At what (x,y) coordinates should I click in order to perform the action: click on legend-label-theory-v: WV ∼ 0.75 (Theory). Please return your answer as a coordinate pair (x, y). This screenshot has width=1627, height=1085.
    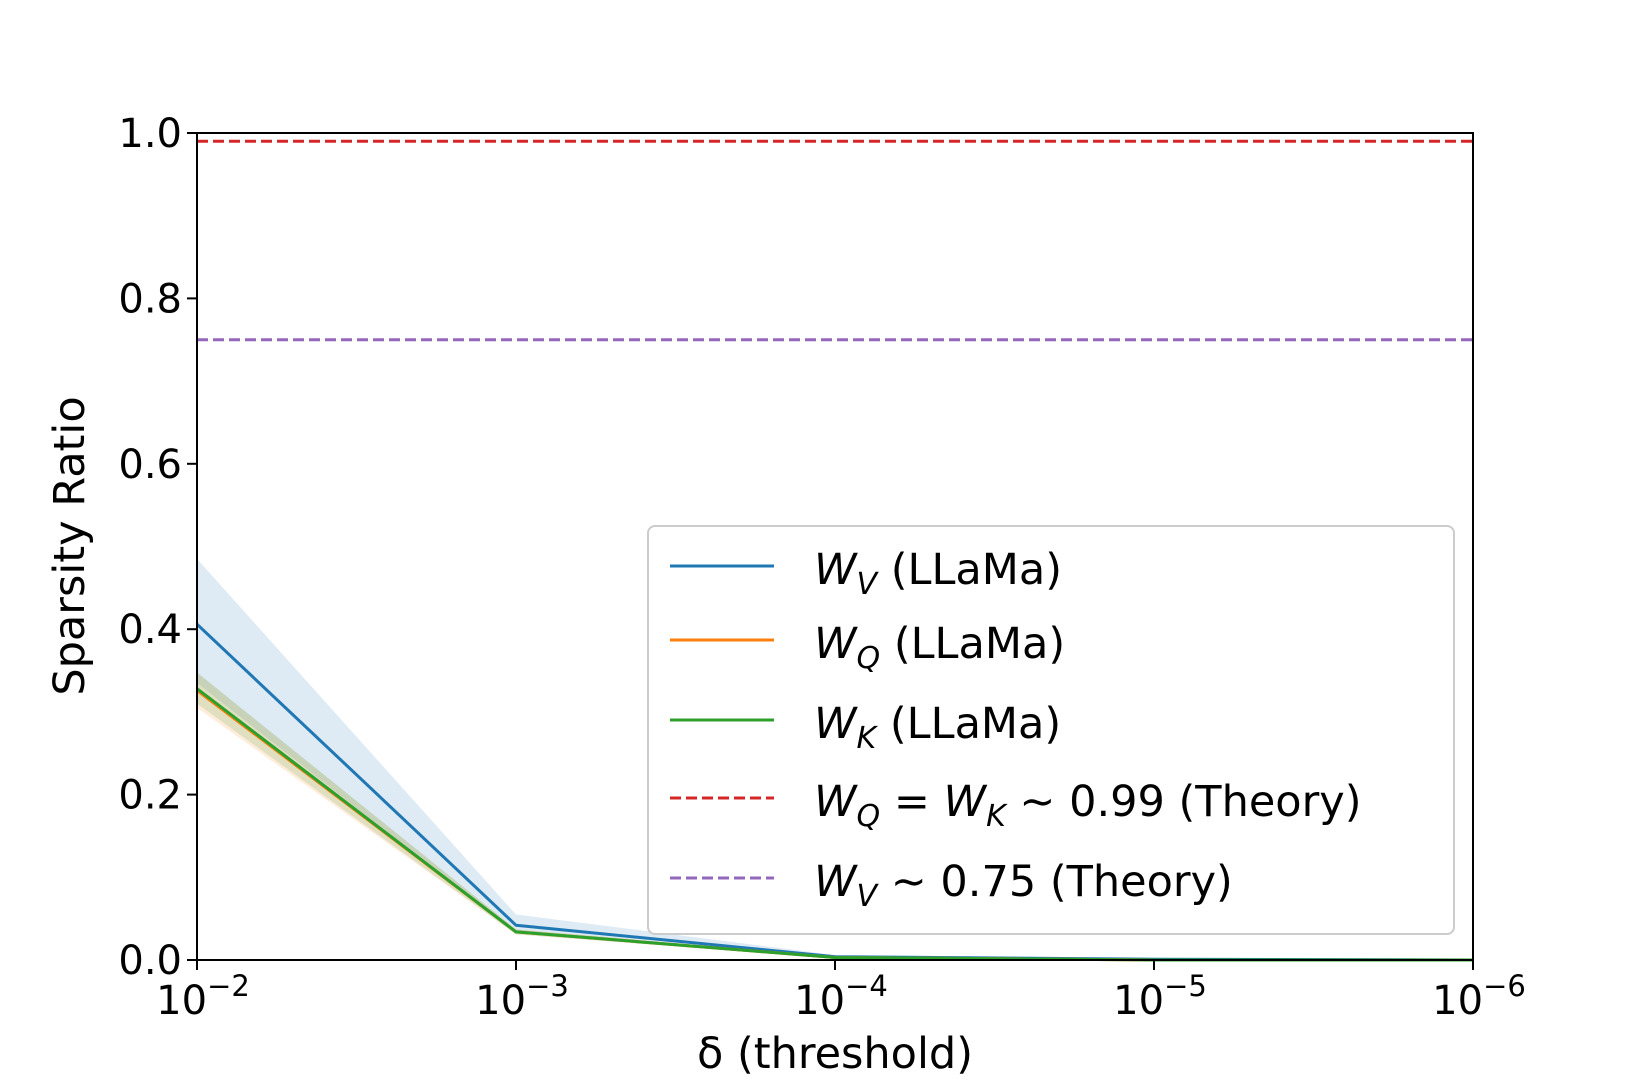
    Looking at the image, I should click on (1023, 885).